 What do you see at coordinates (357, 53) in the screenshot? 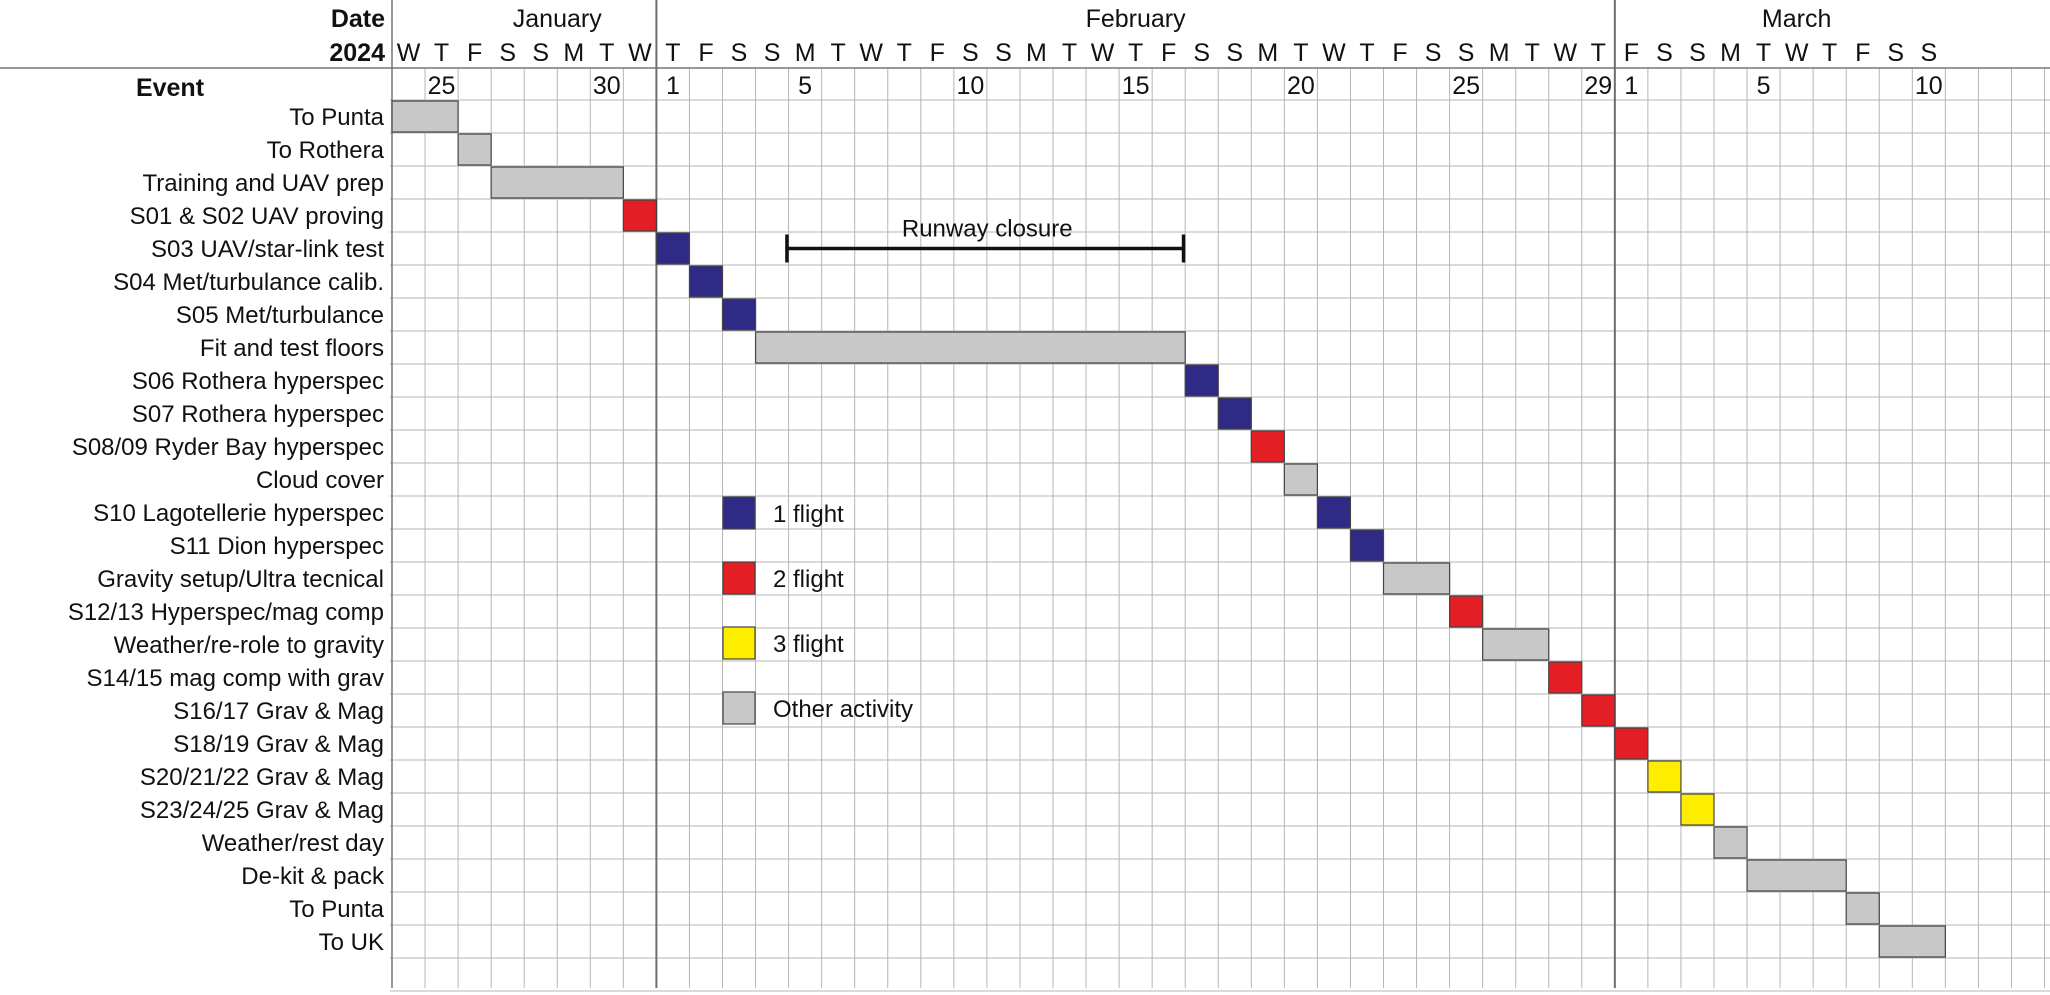
I see `year-label: 2024` at bounding box center [357, 53].